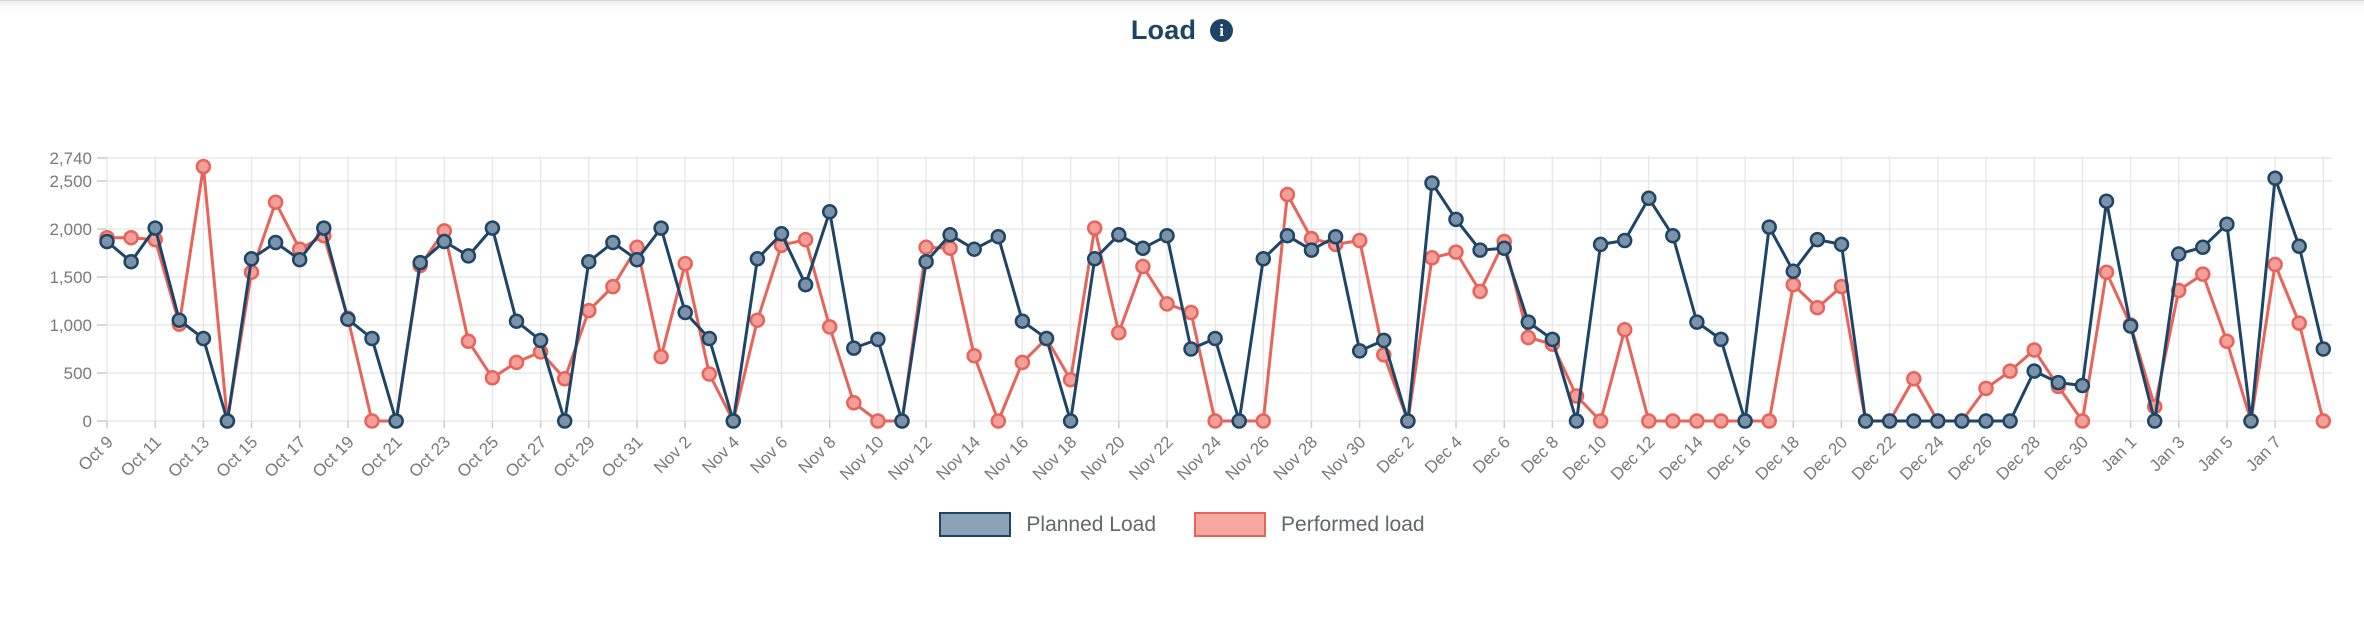 The width and height of the screenshot is (2364, 624). Describe the element at coordinates (333, 456) in the screenshot. I see `svg-text: Oct 19` at that location.